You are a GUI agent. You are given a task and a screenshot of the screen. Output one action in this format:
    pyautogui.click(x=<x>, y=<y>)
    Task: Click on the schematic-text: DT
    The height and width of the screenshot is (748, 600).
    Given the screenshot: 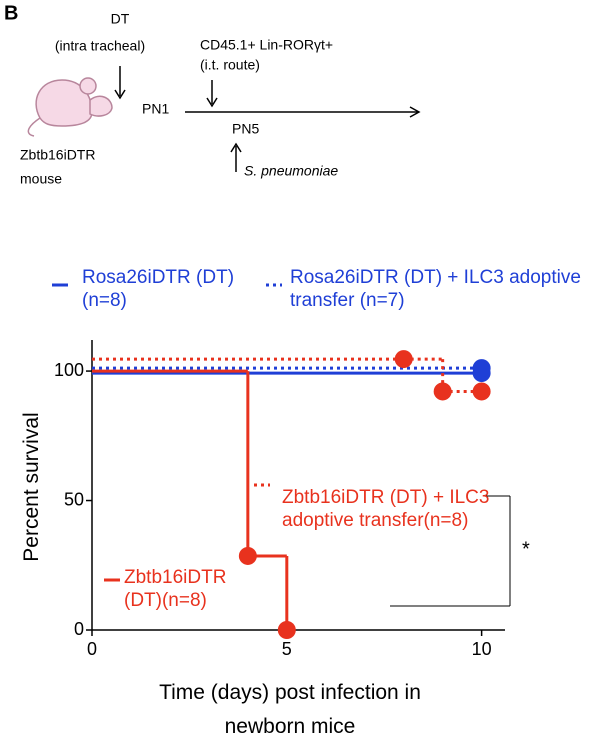 What is the action you would take?
    pyautogui.click(x=120, y=19)
    